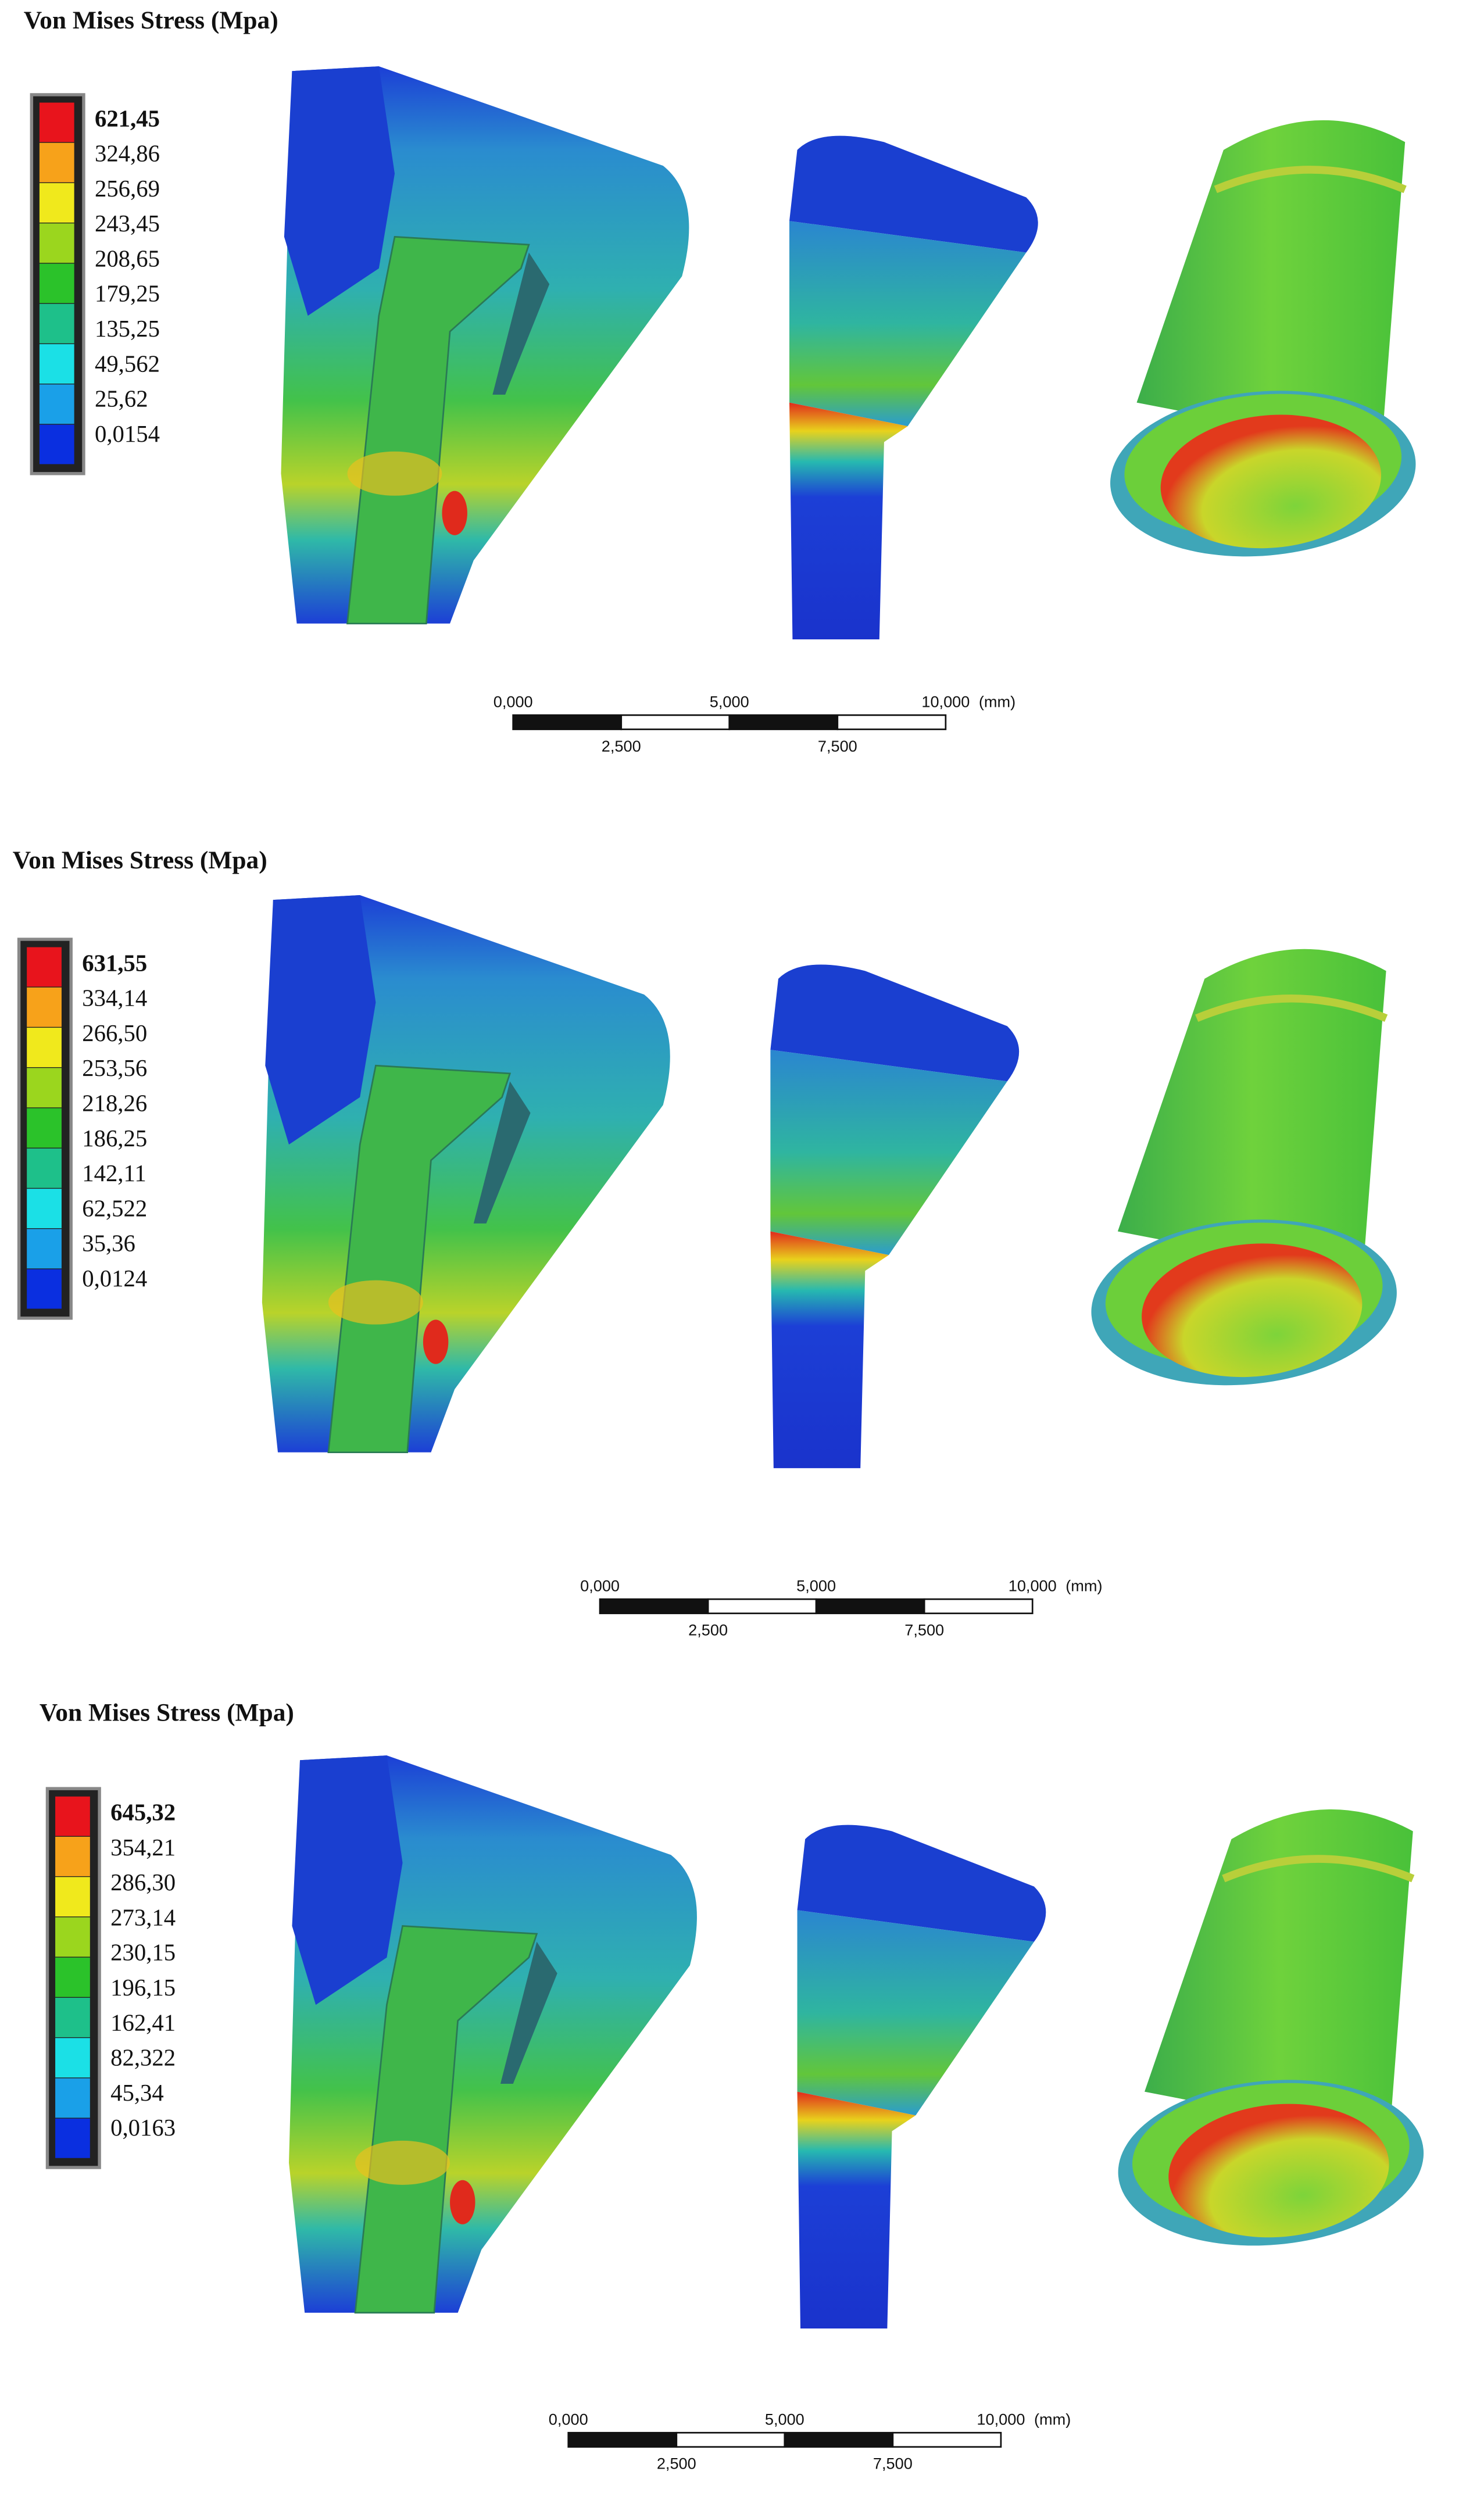 Image resolution: width=1484 pixels, height=2511 pixels. I want to click on legend-label: 0,0124, so click(115, 1278).